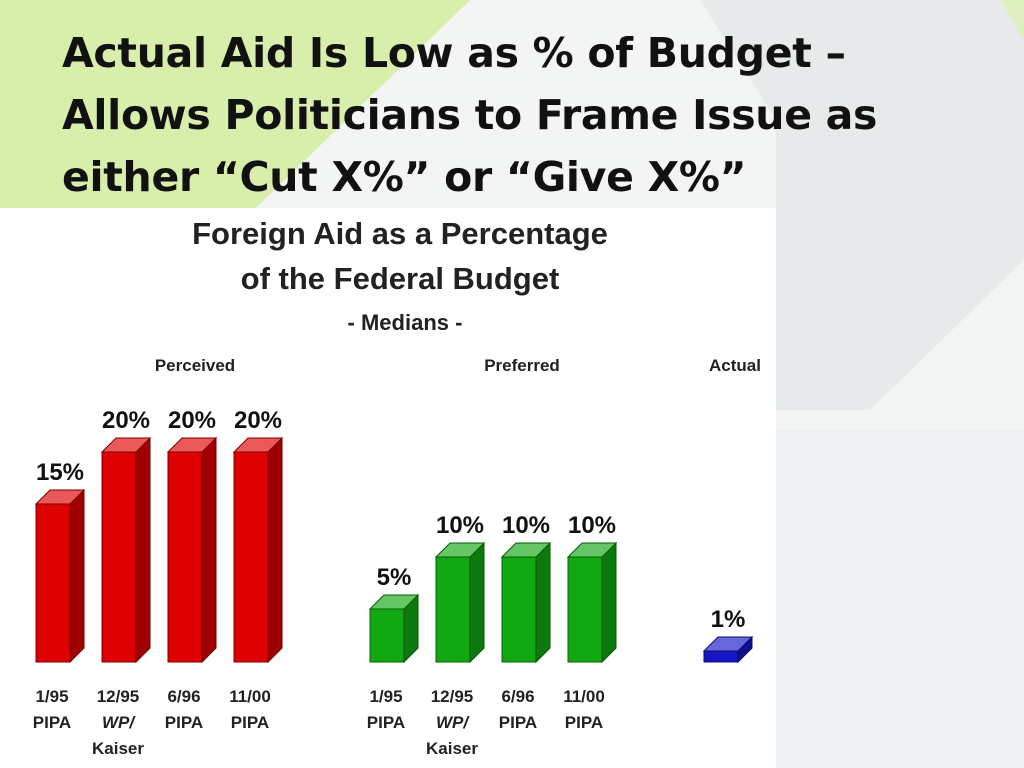  What do you see at coordinates (394, 577) in the screenshot?
I see `bar-value-label: 5%` at bounding box center [394, 577].